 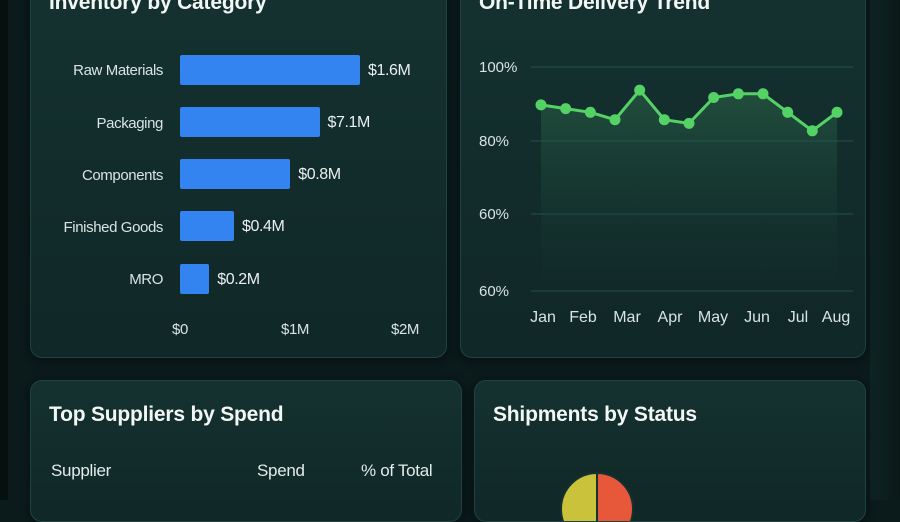 What do you see at coordinates (757, 317) in the screenshot?
I see `x-axis-label: Jun` at bounding box center [757, 317].